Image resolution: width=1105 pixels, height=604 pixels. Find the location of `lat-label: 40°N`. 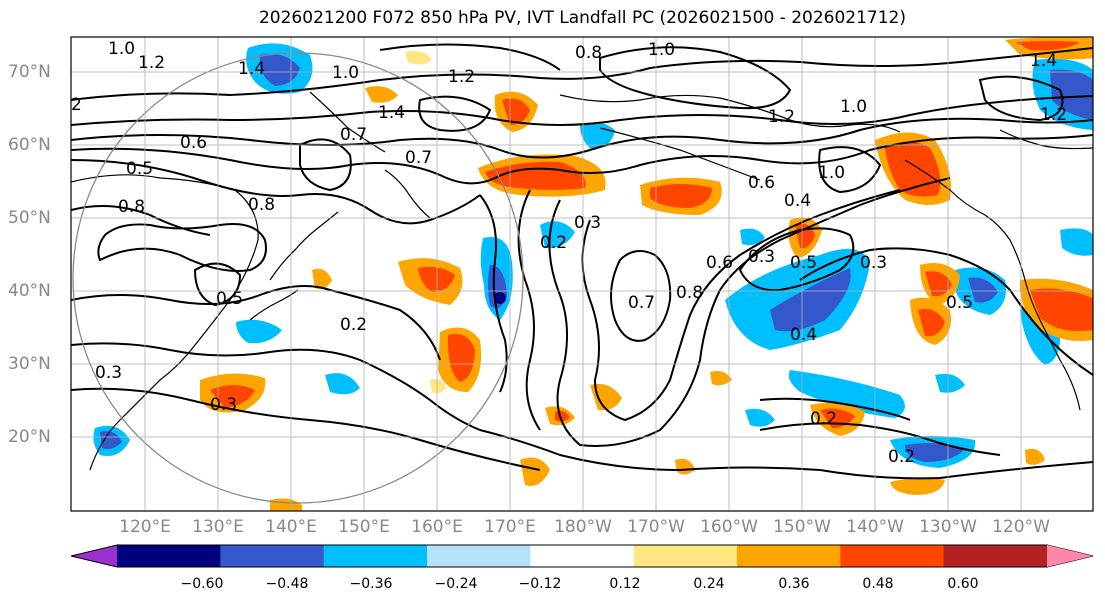

lat-label: 40°N is located at coordinates (29, 291).